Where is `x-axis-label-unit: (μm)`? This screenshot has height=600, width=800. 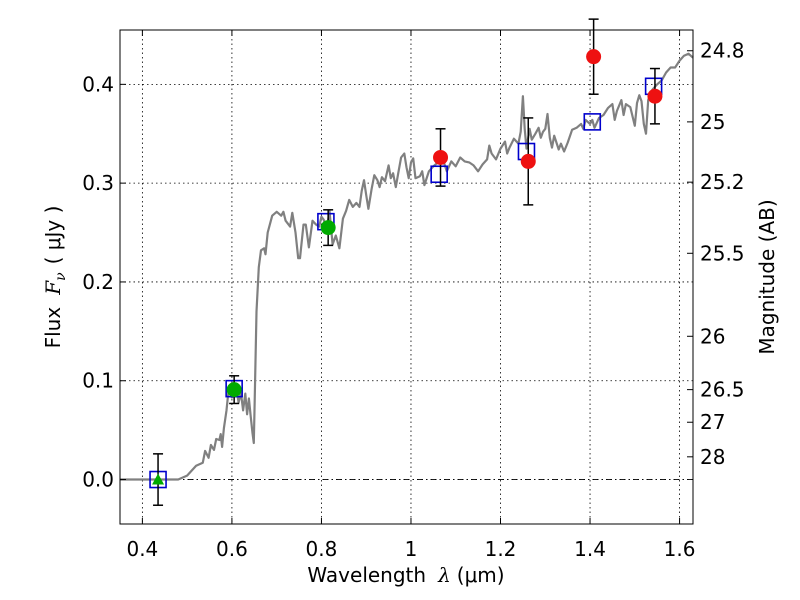 x-axis-label-unit: (μm) is located at coordinates (481, 575).